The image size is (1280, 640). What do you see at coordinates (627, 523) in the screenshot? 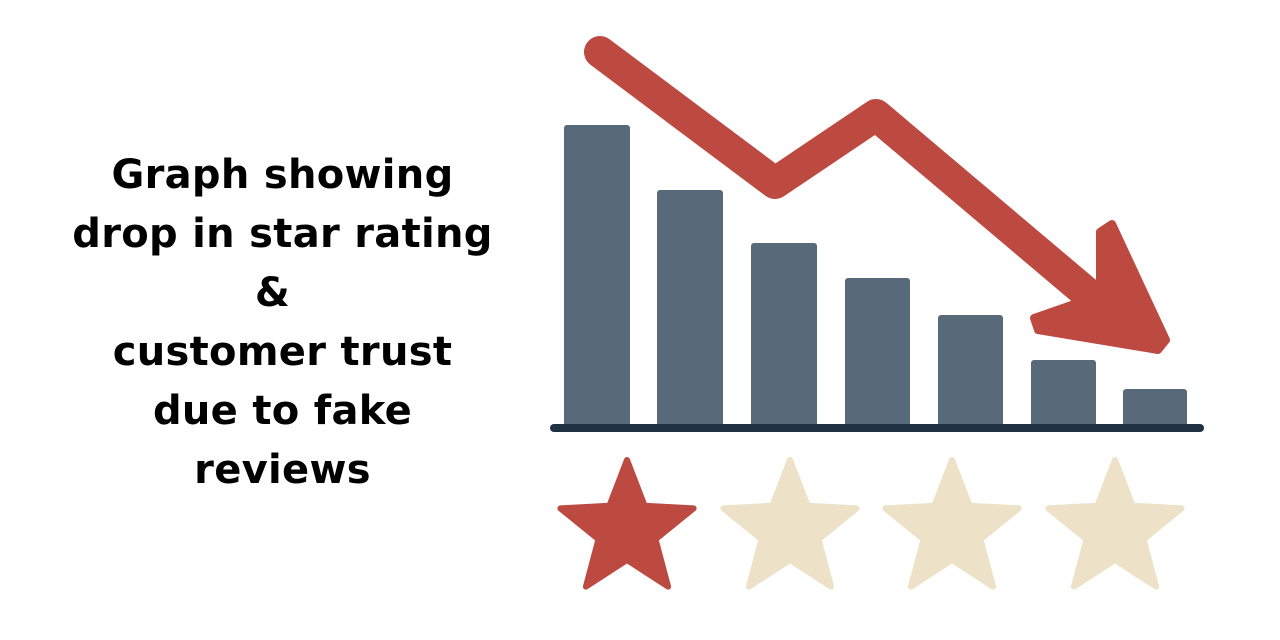
I see `star-filled-icon` at bounding box center [627, 523].